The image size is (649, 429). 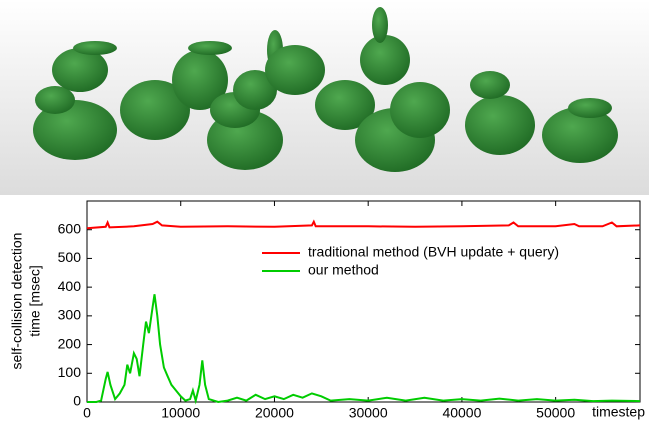 I want to click on y-axis-label: time [msec], so click(x=35, y=301).